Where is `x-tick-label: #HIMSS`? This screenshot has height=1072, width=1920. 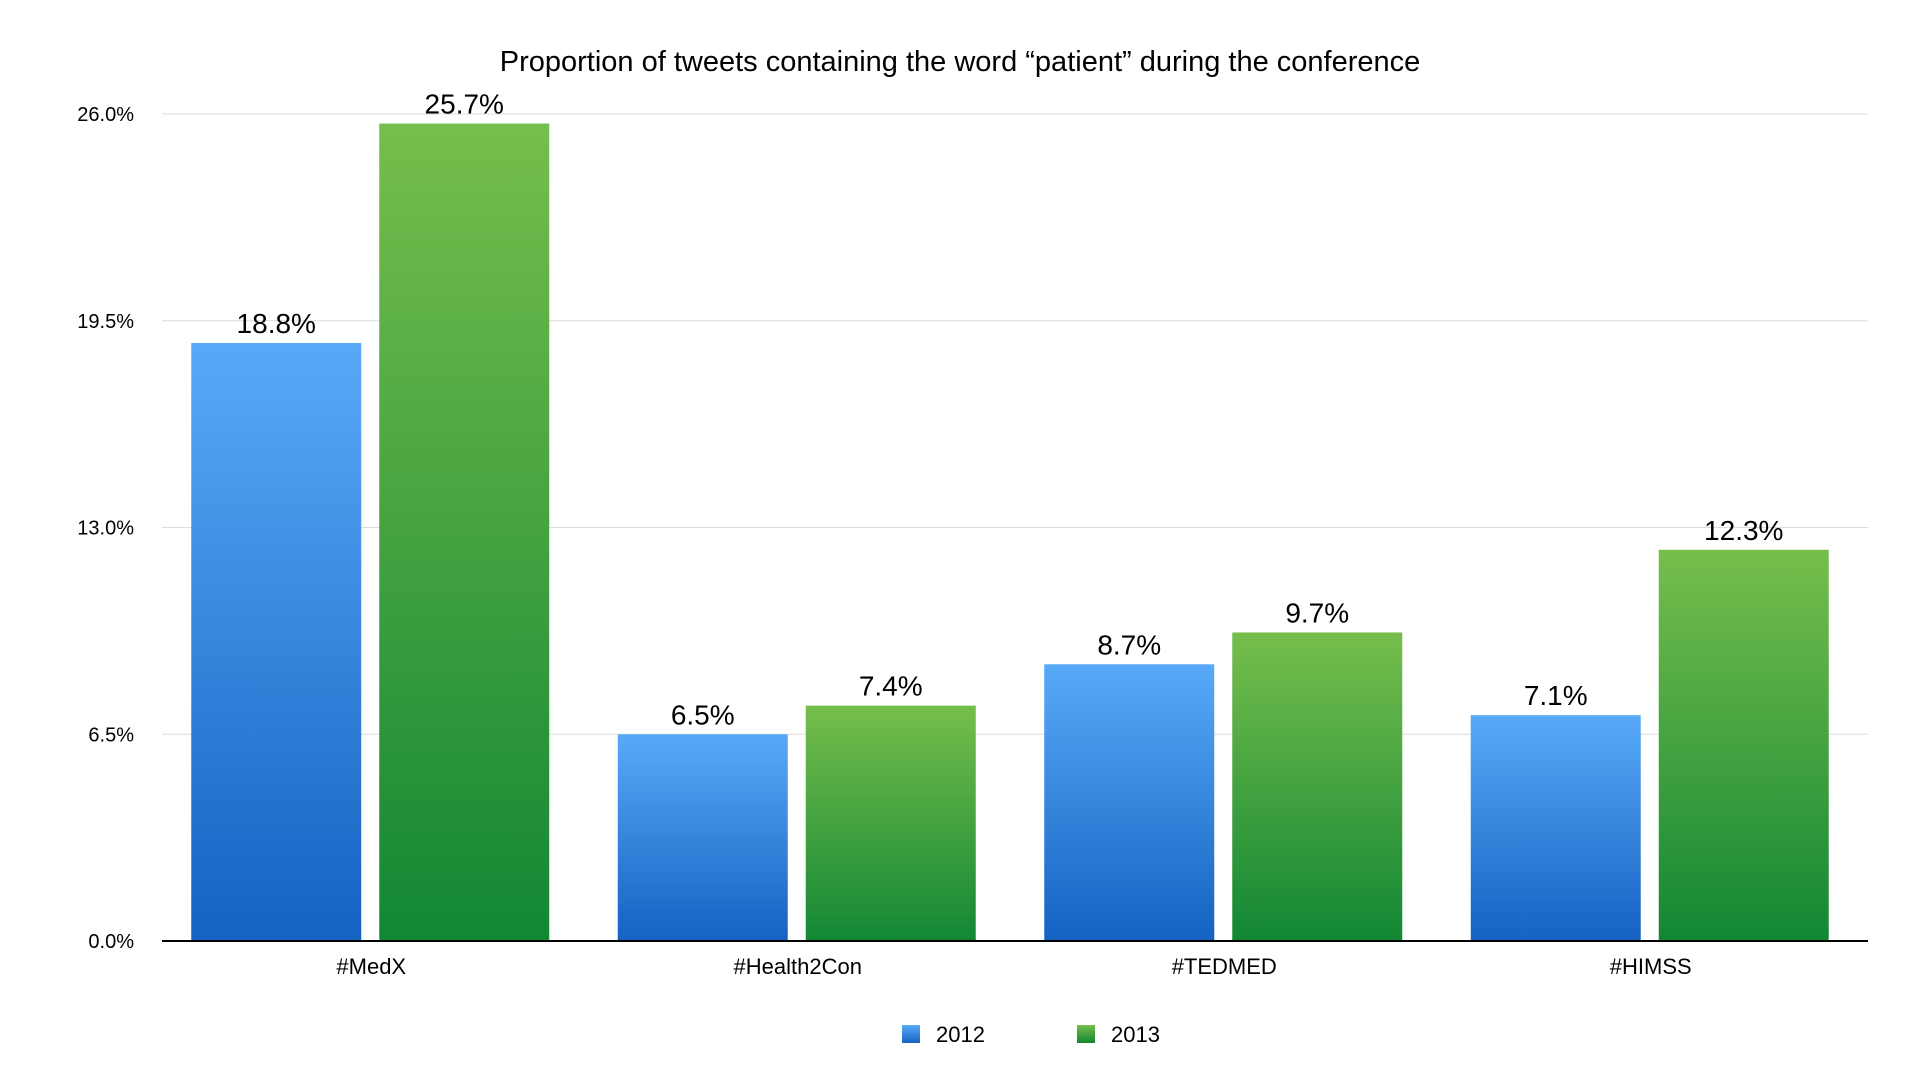 x-tick-label: #HIMSS is located at coordinates (1651, 966).